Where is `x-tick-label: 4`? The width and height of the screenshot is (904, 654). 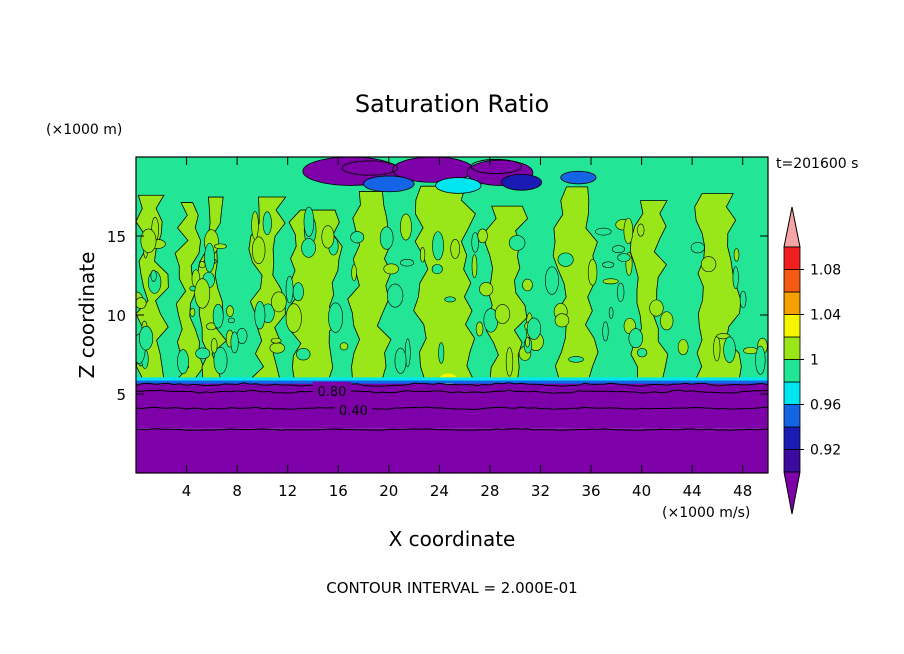
x-tick-label: 4 is located at coordinates (187, 491).